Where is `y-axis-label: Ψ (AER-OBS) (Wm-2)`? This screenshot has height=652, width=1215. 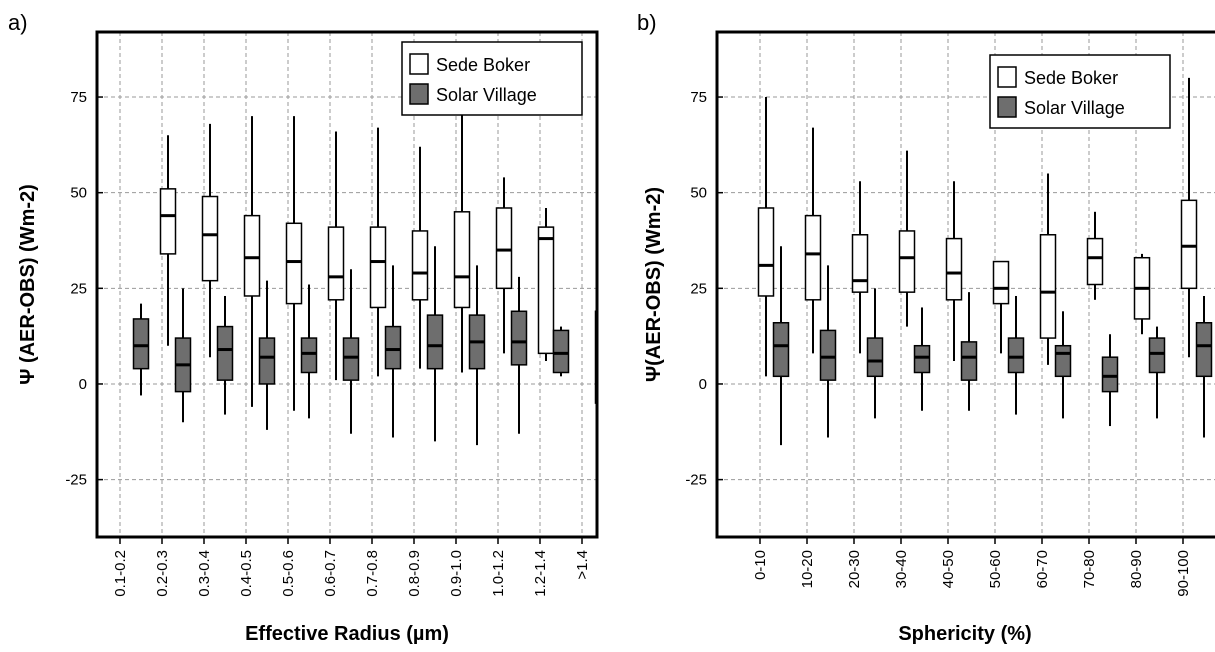
y-axis-label: Ψ (AER-OBS) (Wm-2) is located at coordinates (28, 284).